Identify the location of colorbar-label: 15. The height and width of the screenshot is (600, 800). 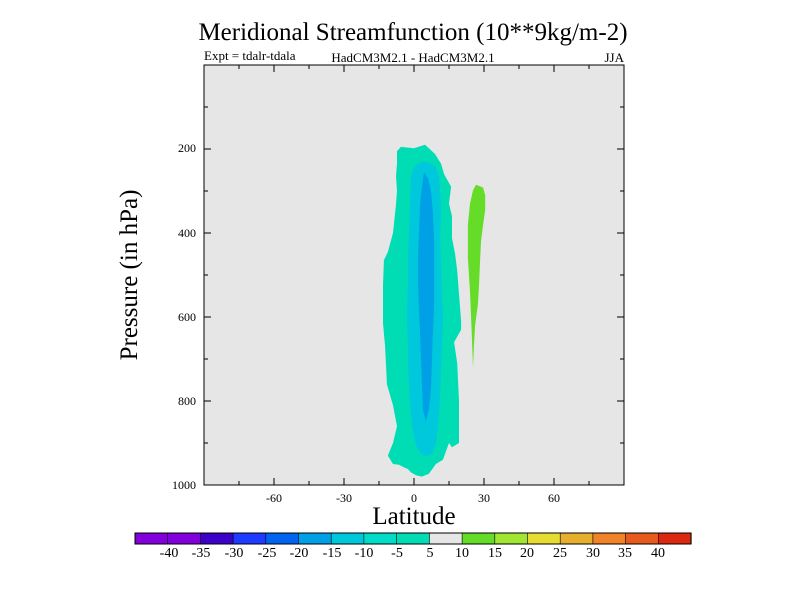
(495, 553).